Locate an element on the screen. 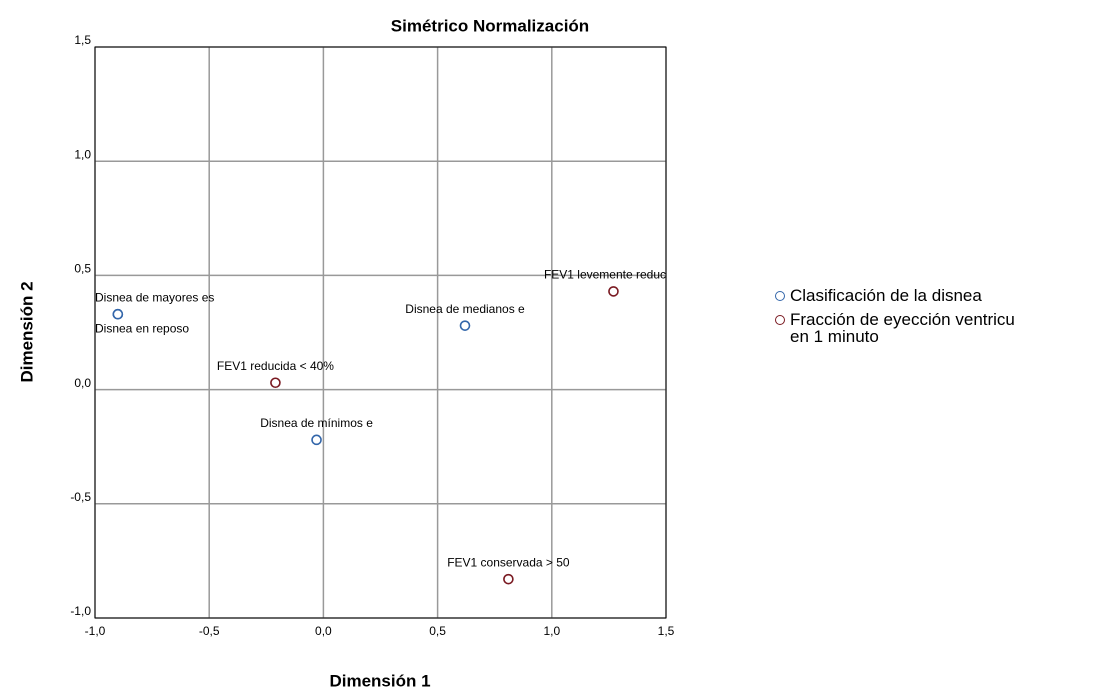 The height and width of the screenshot is (693, 1106). y-tick-label: 1,0 is located at coordinates (82, 154).